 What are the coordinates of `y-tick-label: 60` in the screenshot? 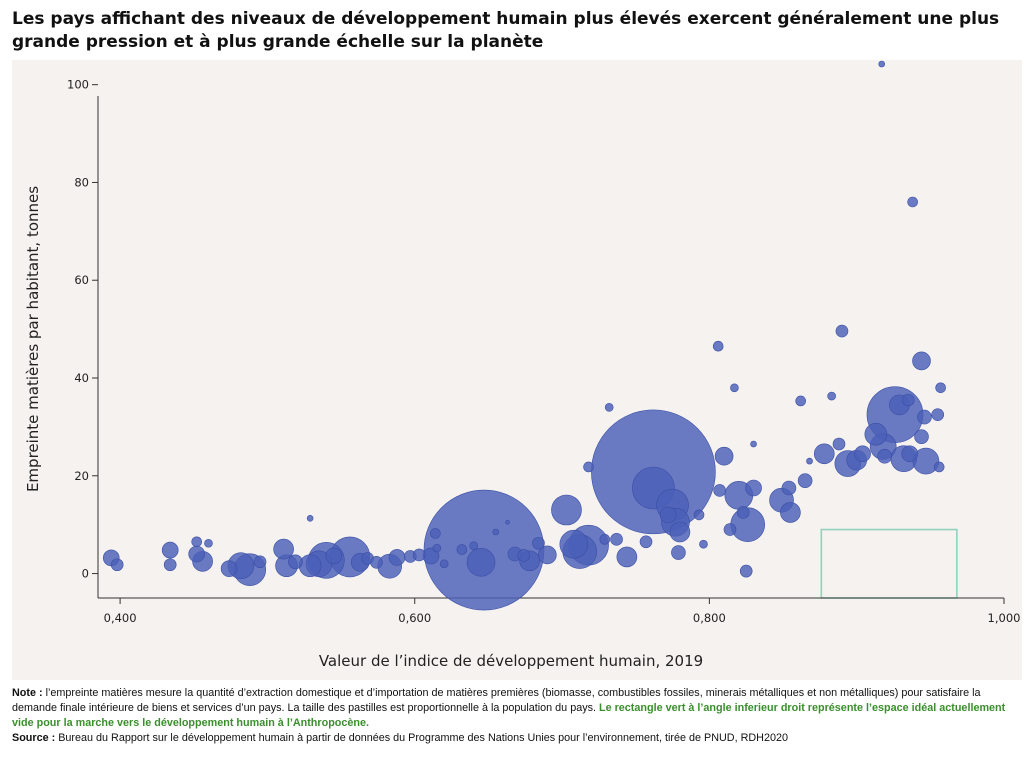 It's located at (81, 280).